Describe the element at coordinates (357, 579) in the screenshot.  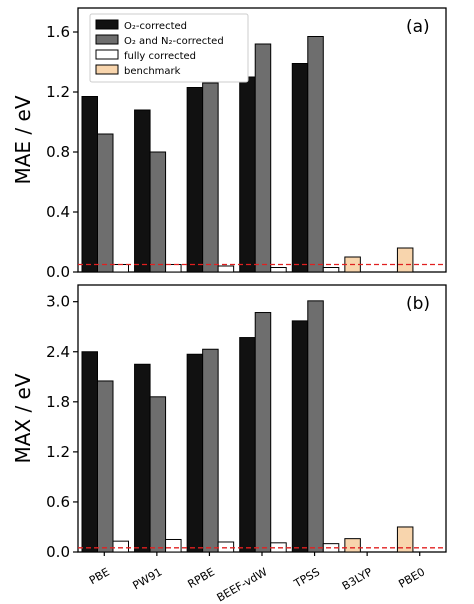
I see `x-tick-label: B3LYP` at that location.